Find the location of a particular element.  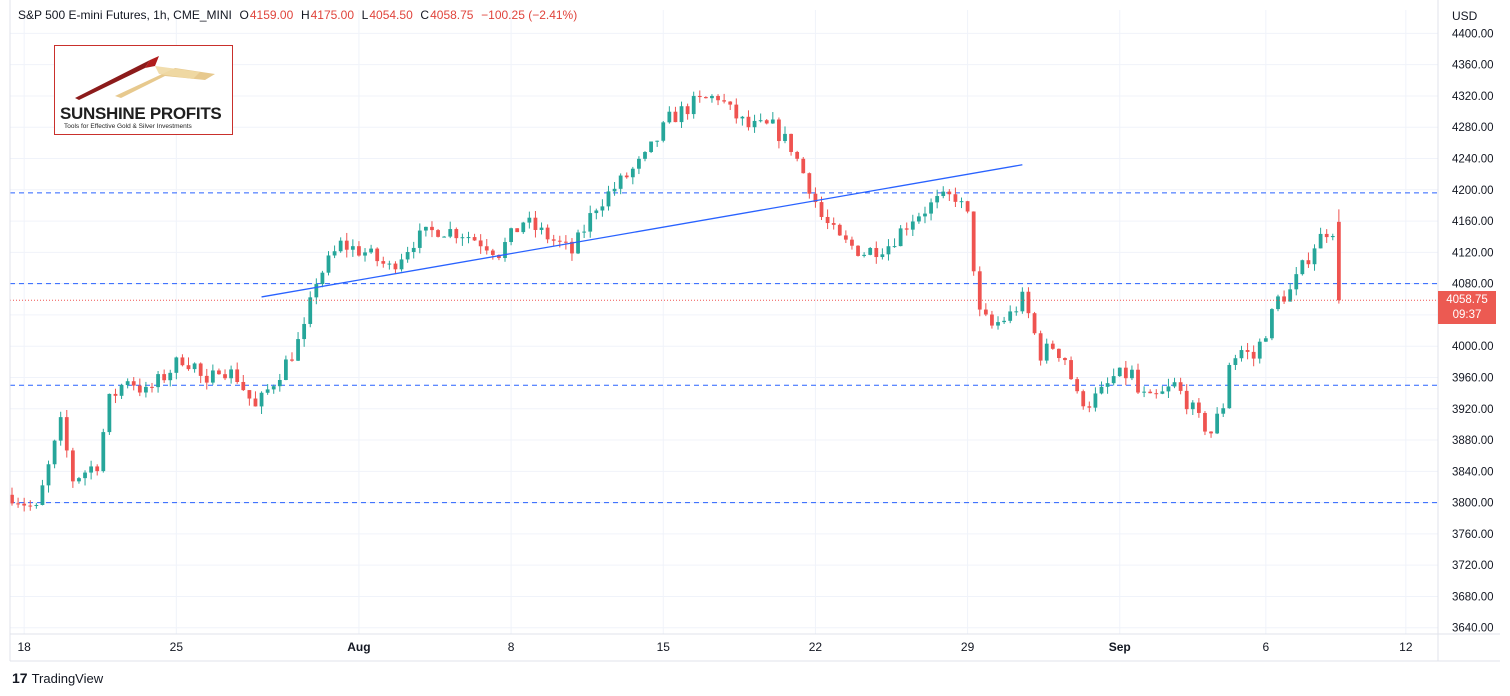

price-tick-label: 4160.00 is located at coordinates (1473, 222).